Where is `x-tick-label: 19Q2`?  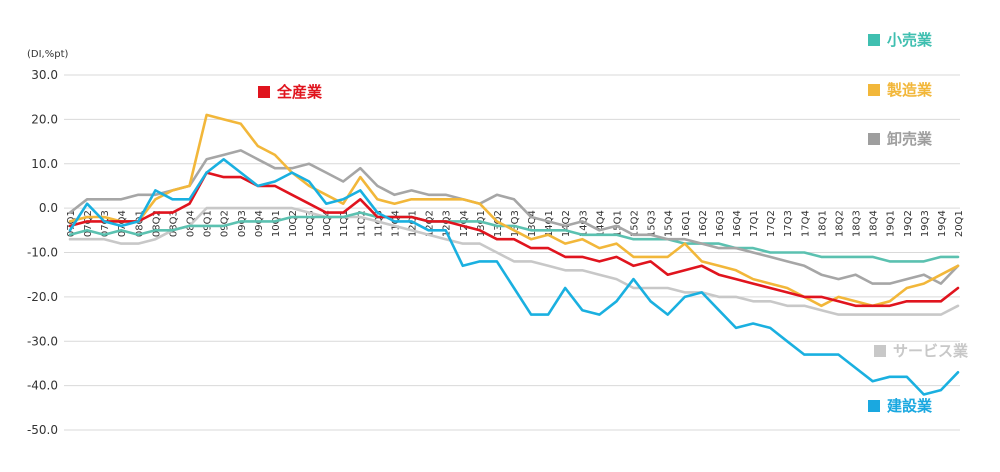
x-tick-label: 19Q2 is located at coordinates (908, 223).